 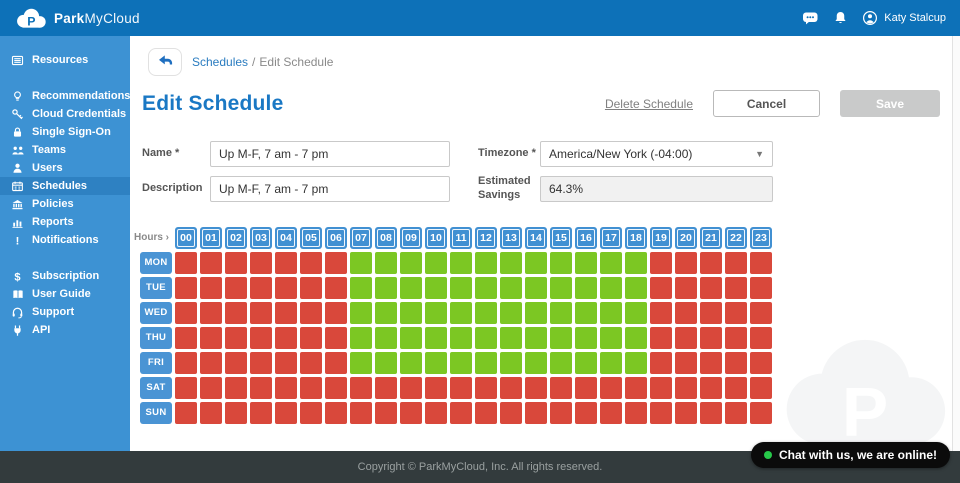 What do you see at coordinates (65, 168) in the screenshot?
I see `sidebar-item-users: Users` at bounding box center [65, 168].